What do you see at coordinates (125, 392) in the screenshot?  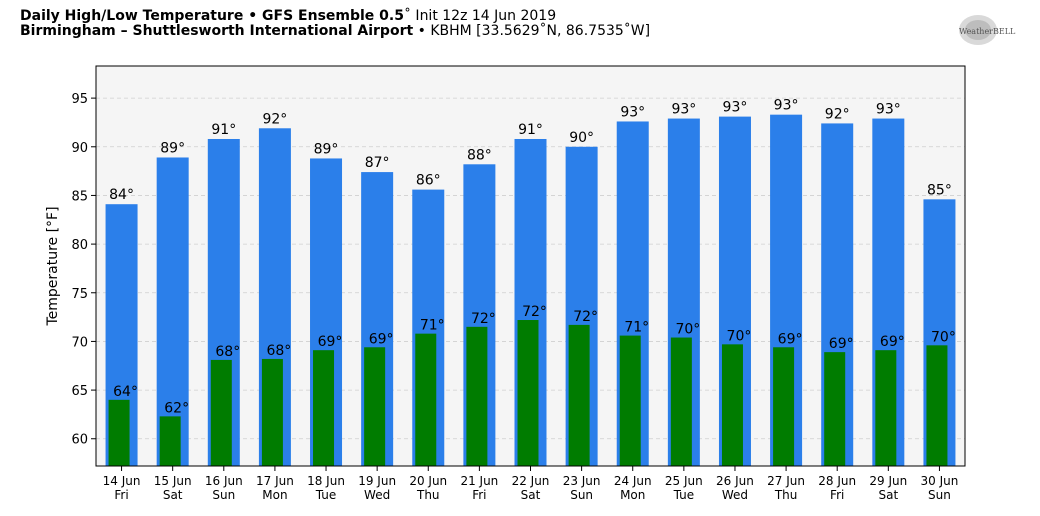 I see `low-value-label: 64°` at bounding box center [125, 392].